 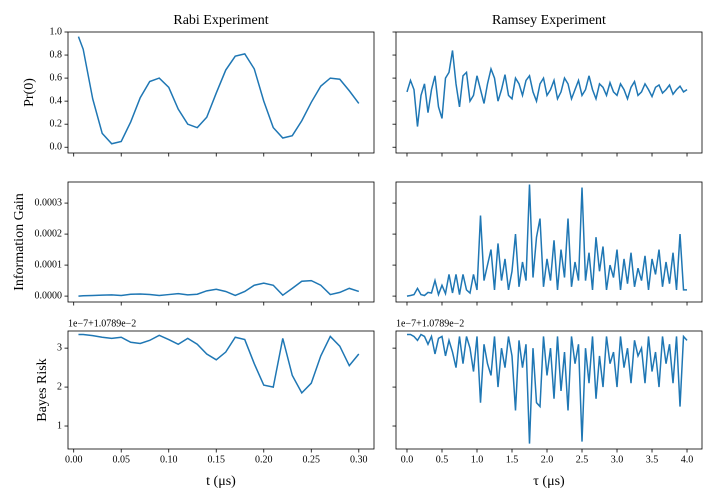 What do you see at coordinates (74, 459) in the screenshot?
I see `x-tick-label: 0.00` at bounding box center [74, 459].